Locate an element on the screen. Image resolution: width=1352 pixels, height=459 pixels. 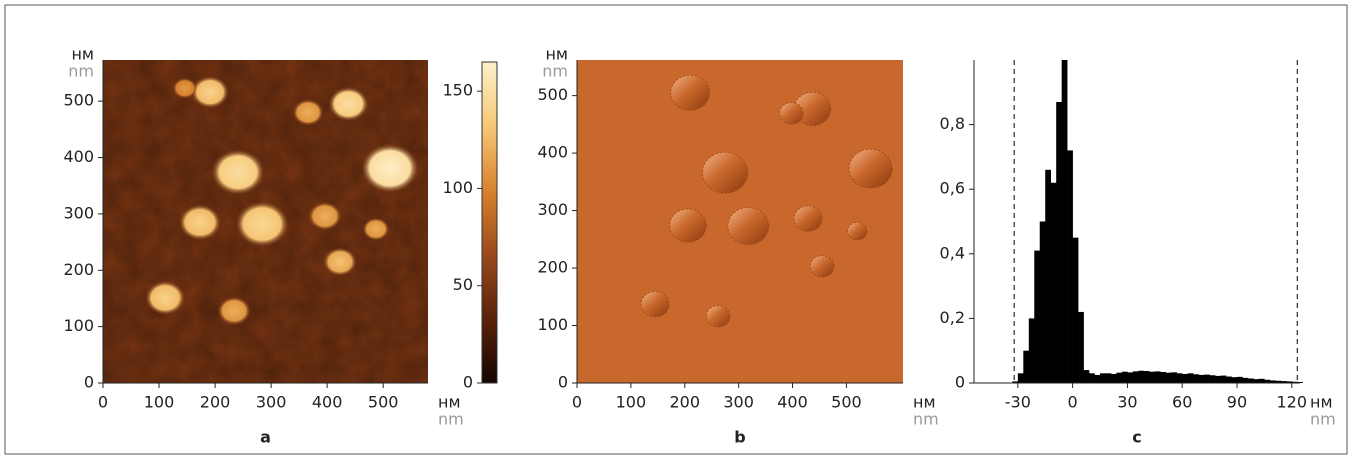
x-tick-label: 100 is located at coordinates (631, 402).